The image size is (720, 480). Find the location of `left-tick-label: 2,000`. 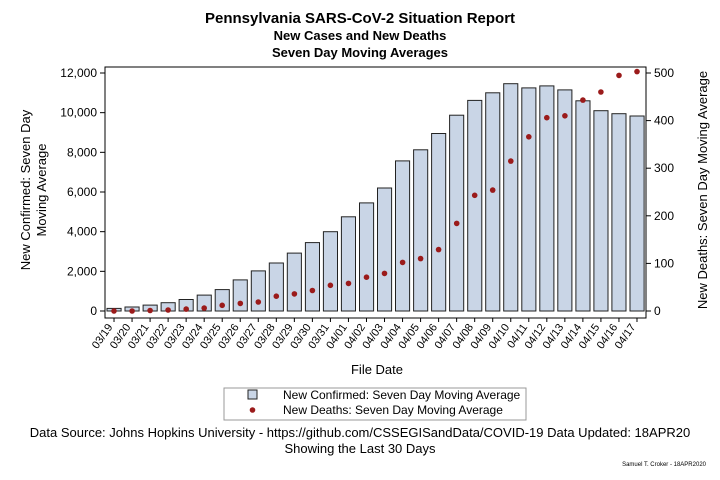

left-tick-label: 2,000 is located at coordinates (82, 271).